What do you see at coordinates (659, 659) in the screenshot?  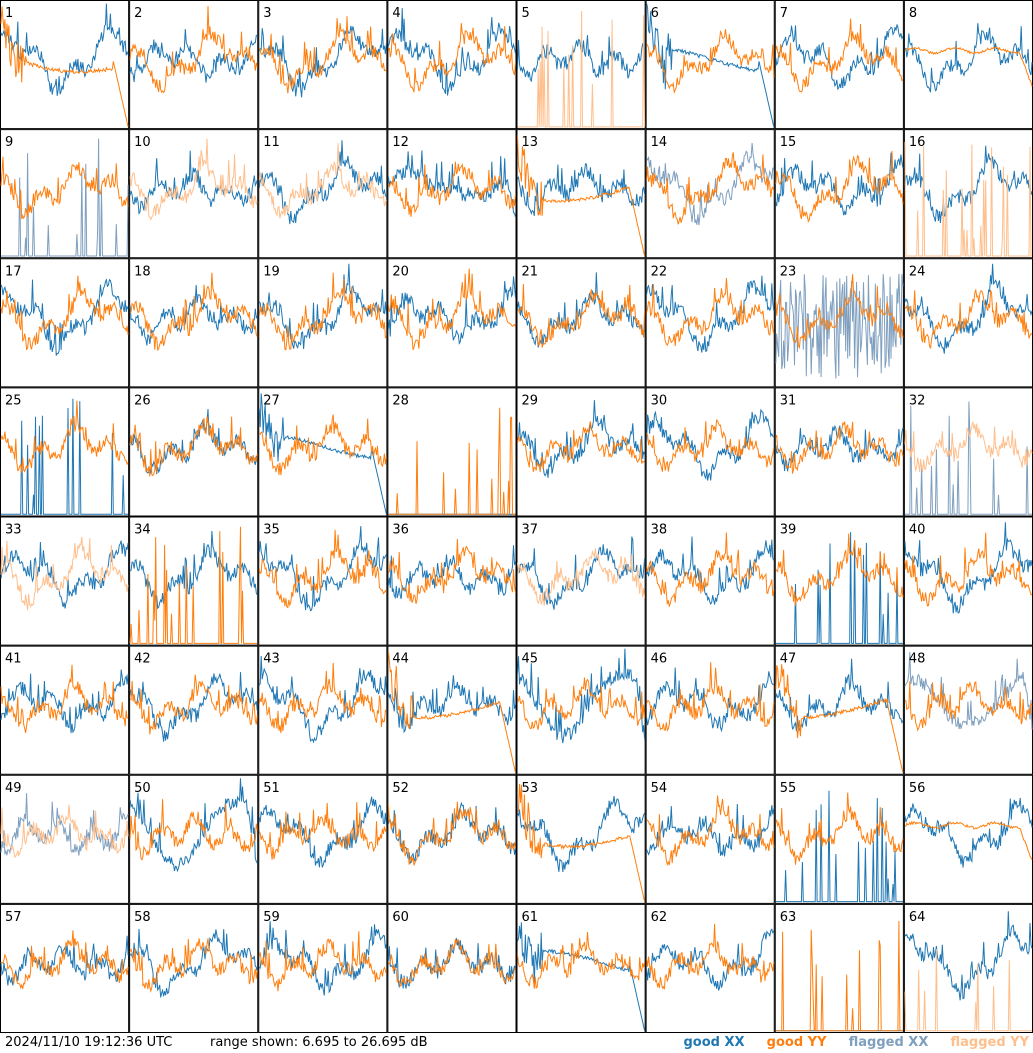 I see `tile-number-label: 46` at bounding box center [659, 659].